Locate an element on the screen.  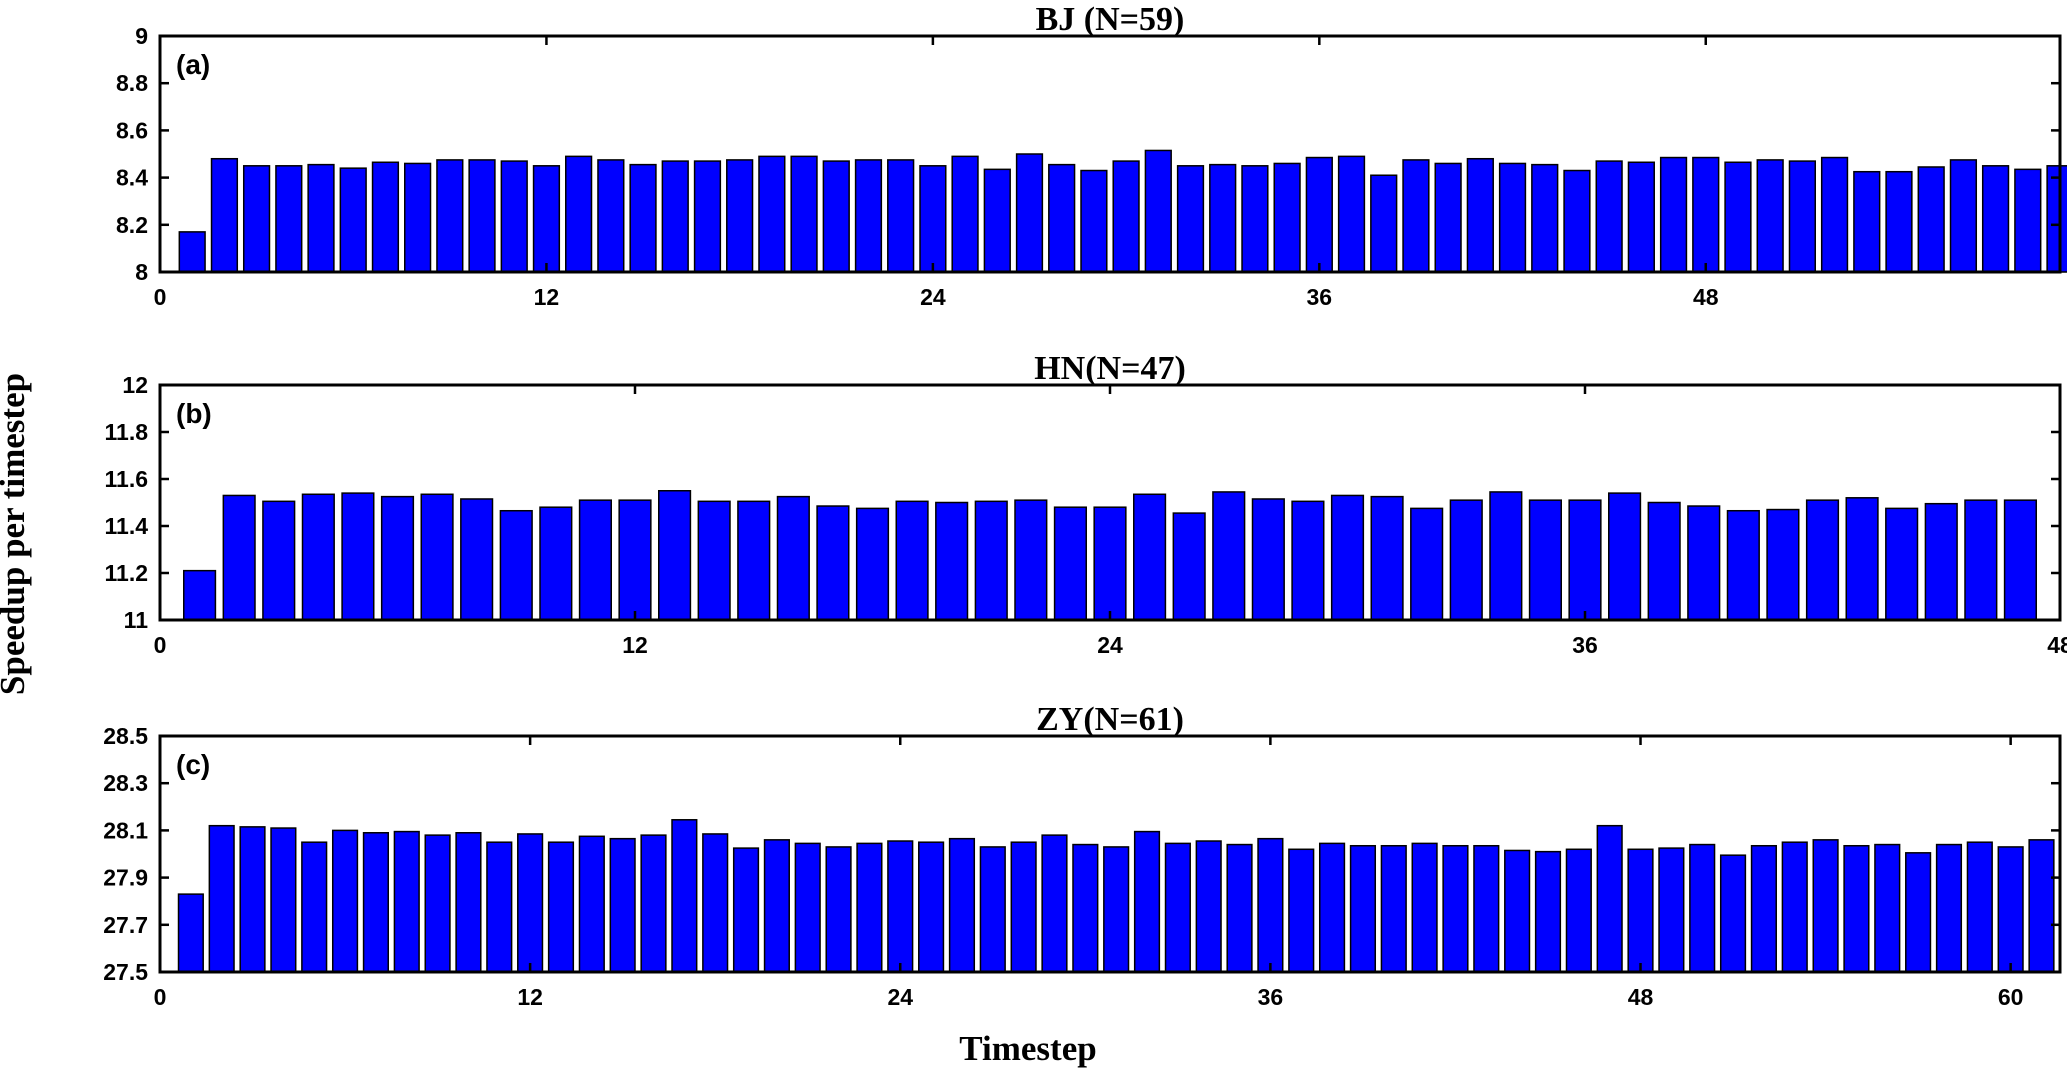
y-tick-label-11.8: 11.8 is located at coordinates (127, 432).